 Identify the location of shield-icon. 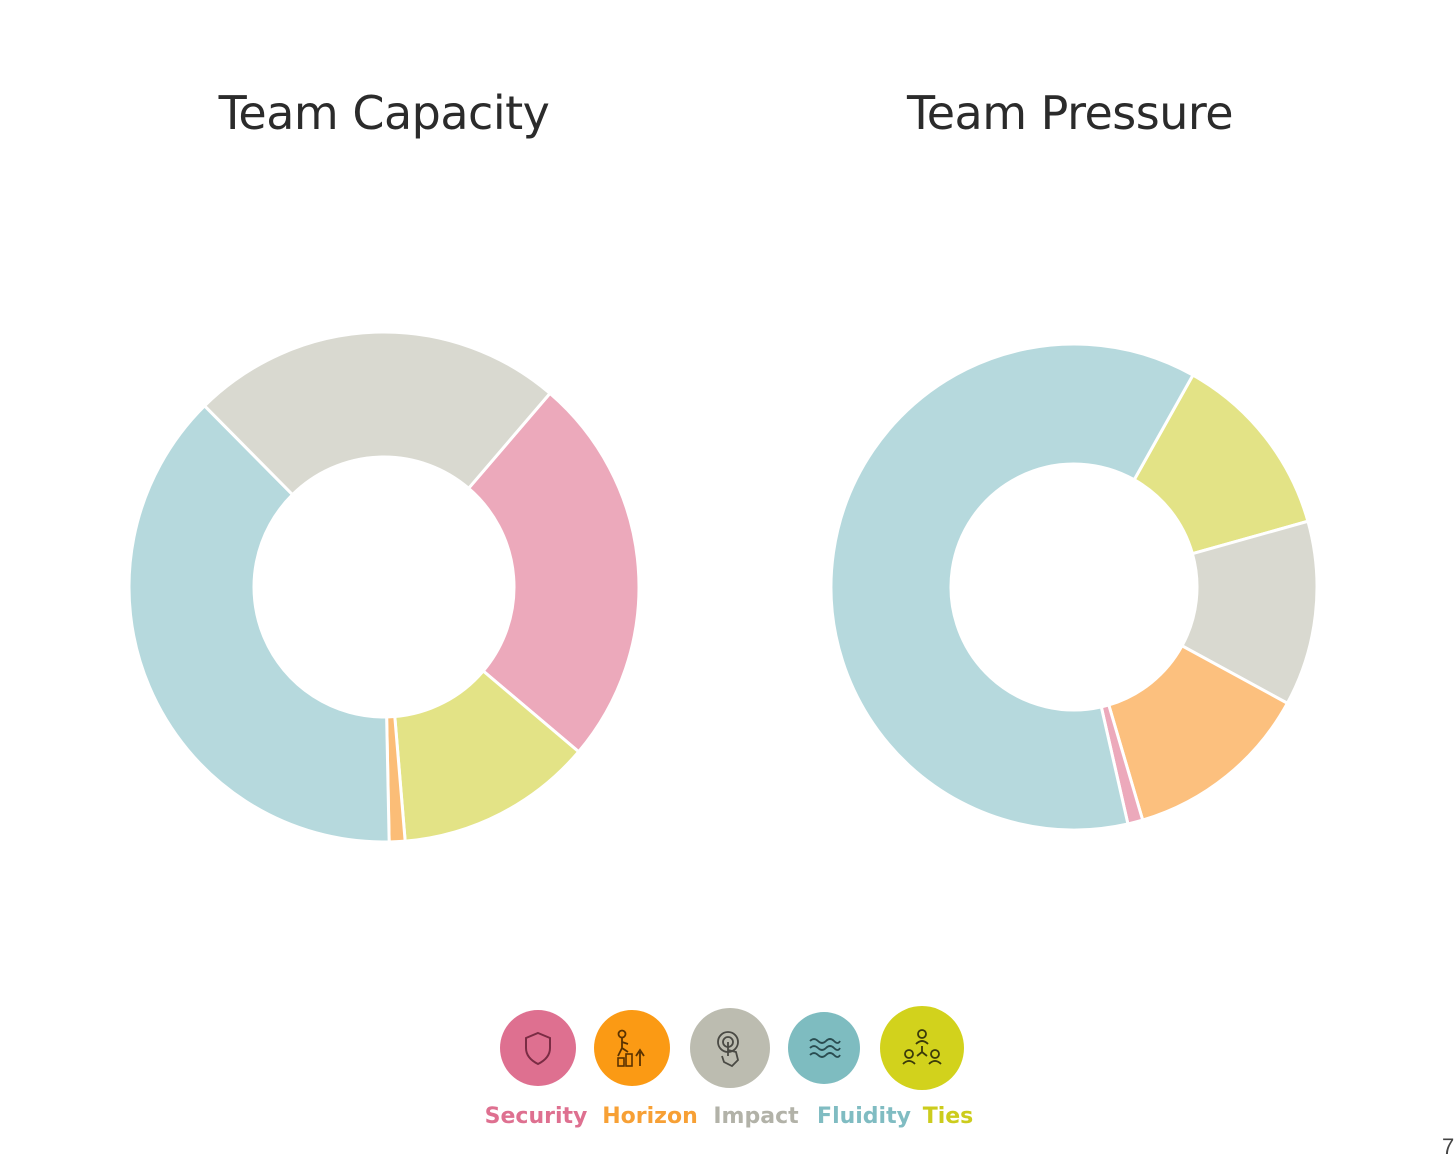
(538, 1048).